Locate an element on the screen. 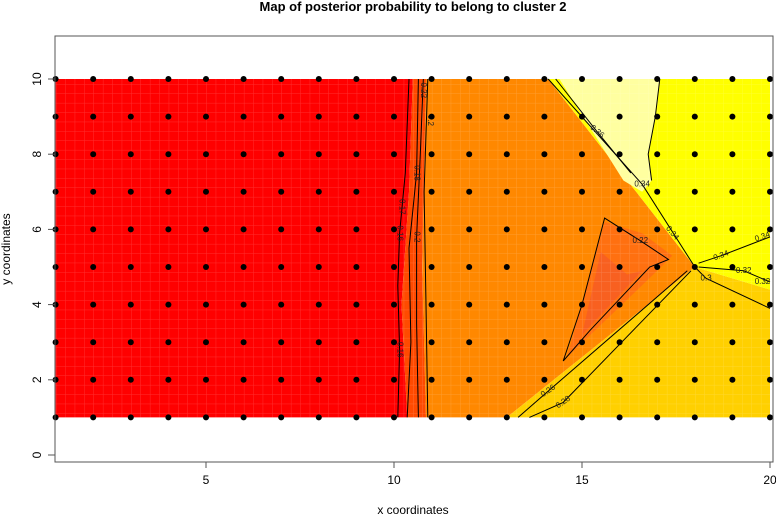 The image size is (776, 518). y-axis-label: y coordinates is located at coordinates (6, 248).